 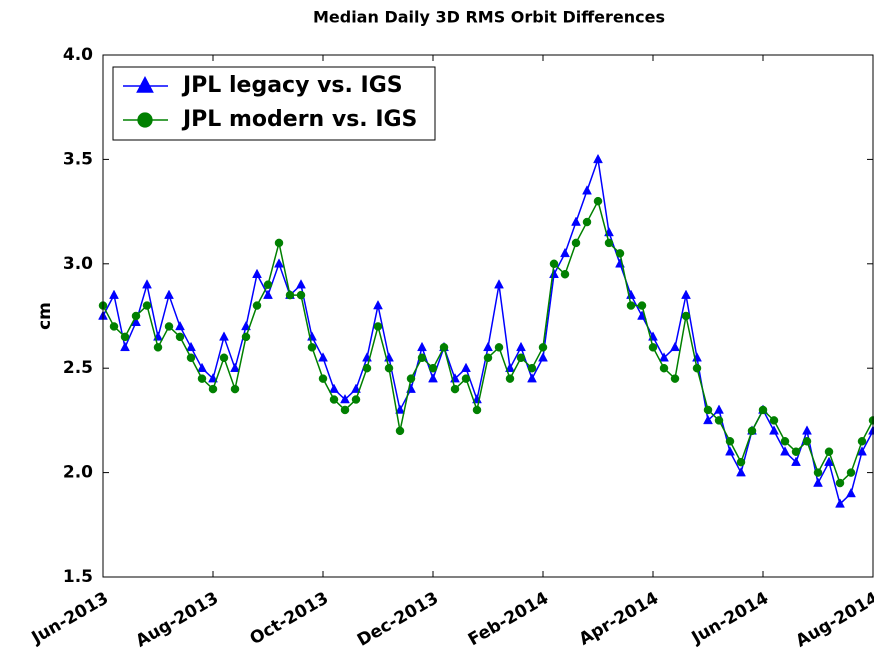 What do you see at coordinates (299, 119) in the screenshot?
I see `legend-label: JPL modern vs. IGS` at bounding box center [299, 119].